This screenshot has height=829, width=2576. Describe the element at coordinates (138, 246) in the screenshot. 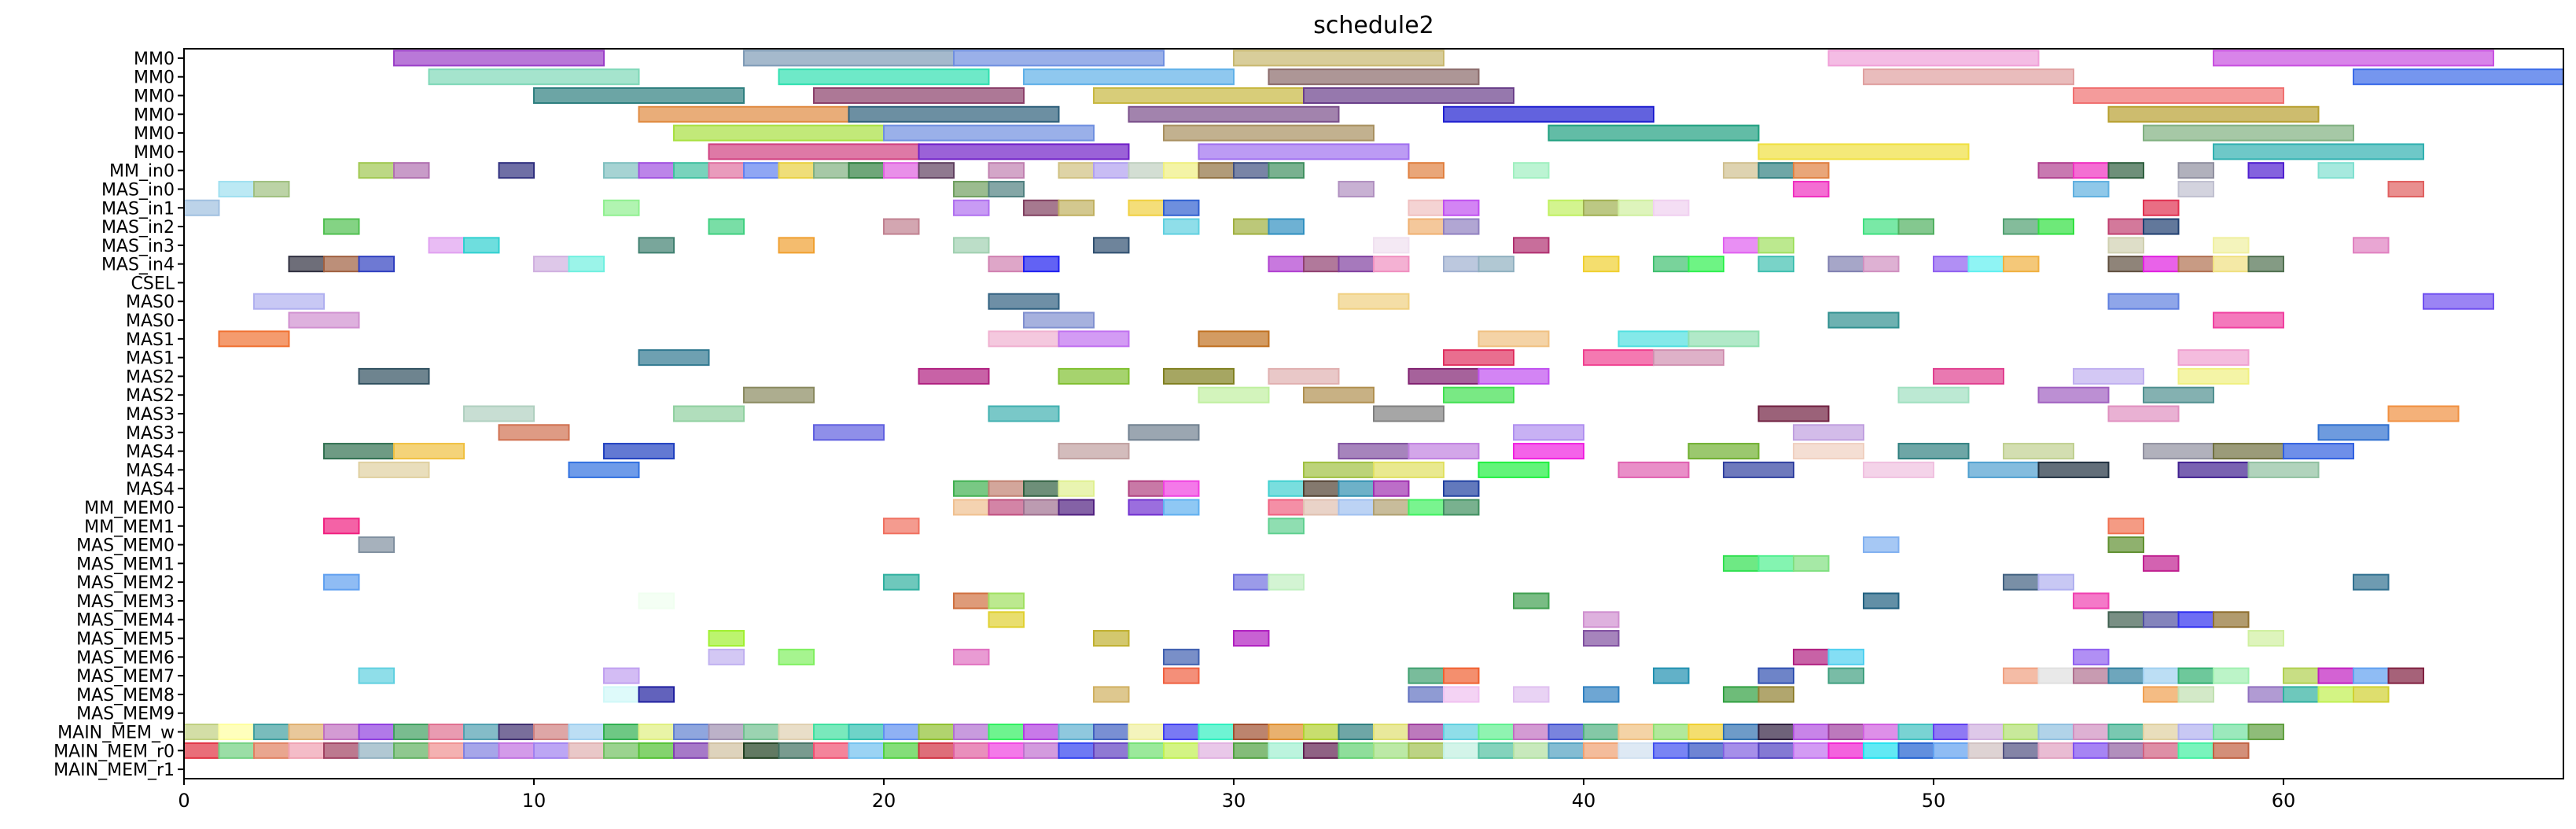

I see `y-tick-label-mas-in3: MAS_in3` at that location.